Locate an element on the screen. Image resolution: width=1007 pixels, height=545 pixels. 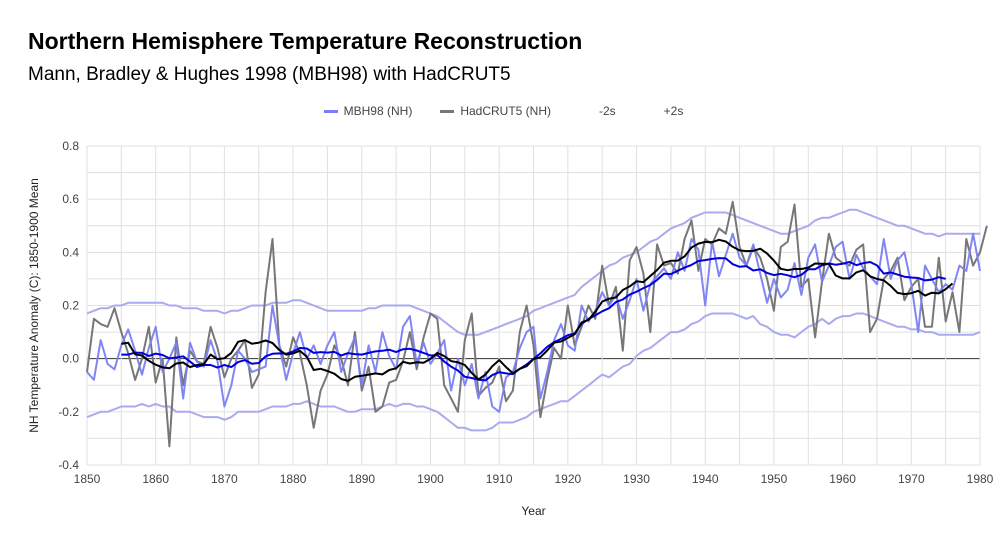
legend-item-mbh98: MBH98 (NH) is located at coordinates (368, 111).